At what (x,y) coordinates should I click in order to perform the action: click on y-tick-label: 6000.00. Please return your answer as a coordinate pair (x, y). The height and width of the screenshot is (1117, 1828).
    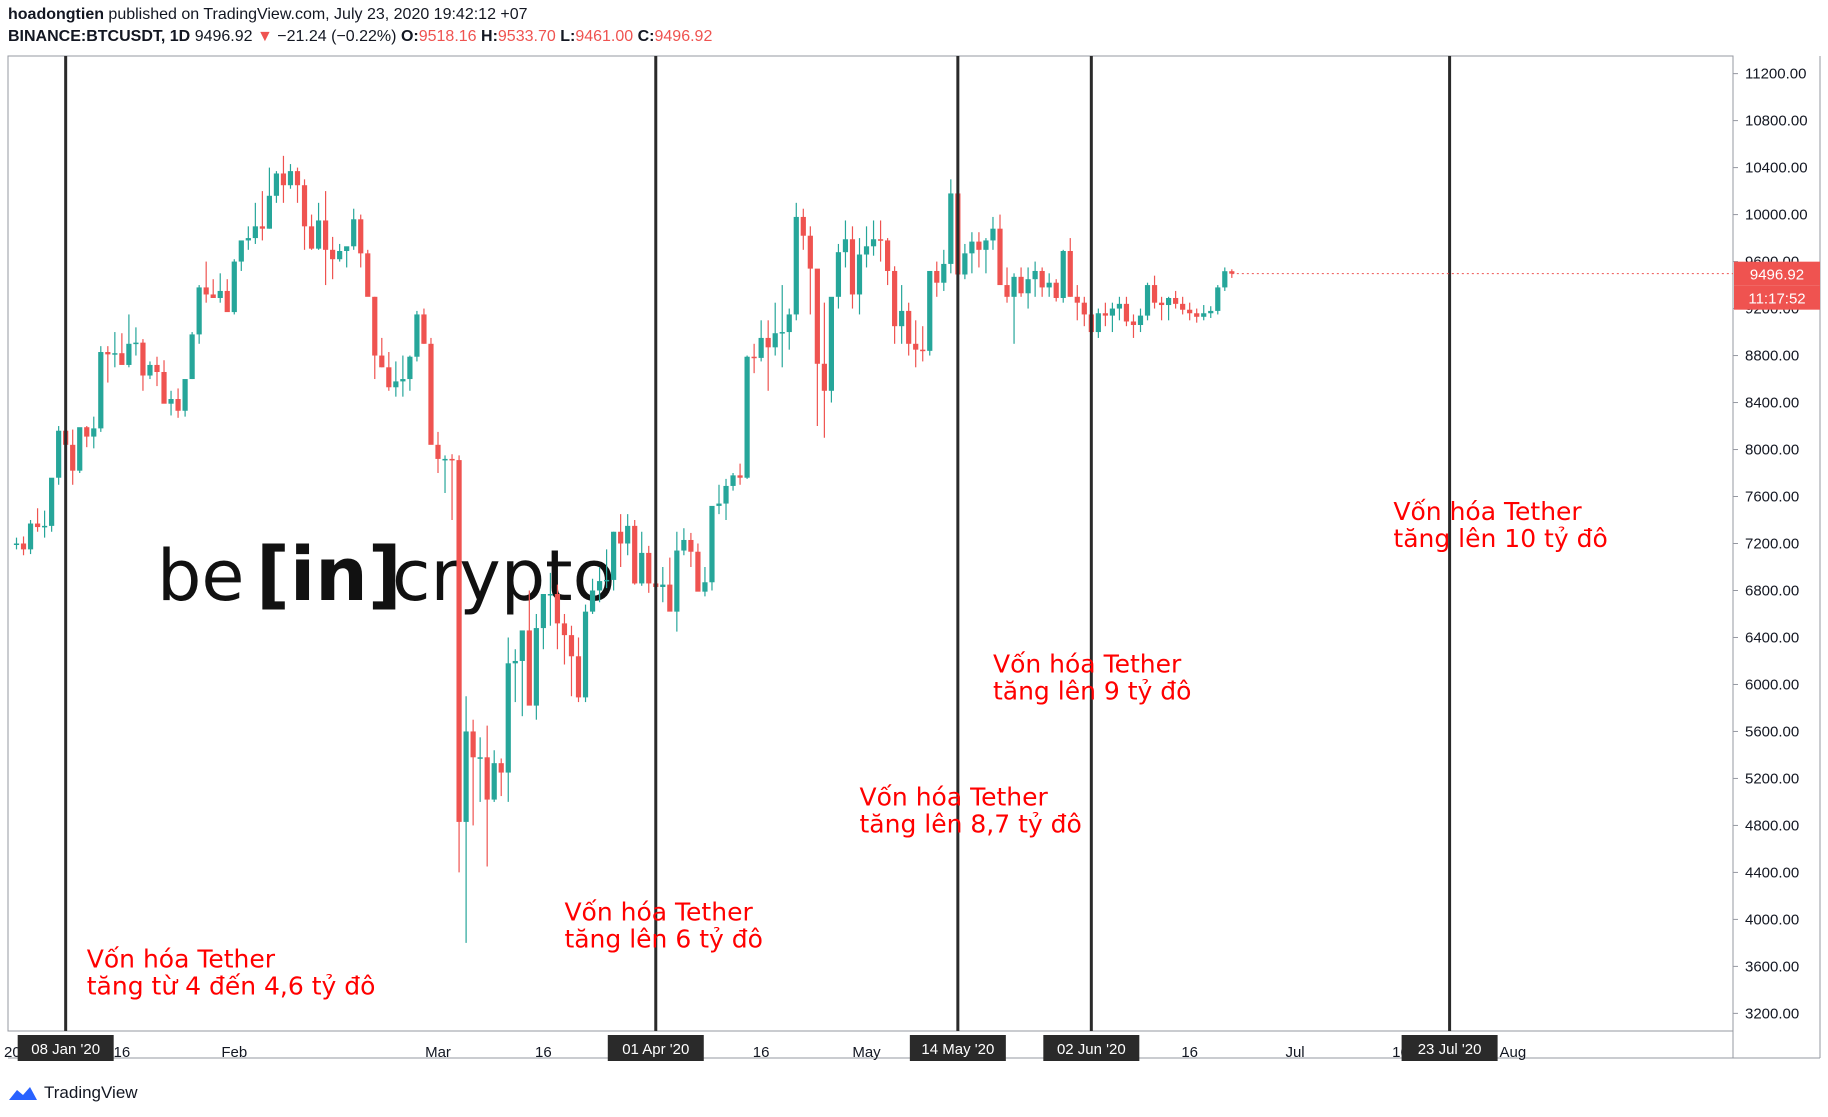
    Looking at the image, I should click on (1772, 684).